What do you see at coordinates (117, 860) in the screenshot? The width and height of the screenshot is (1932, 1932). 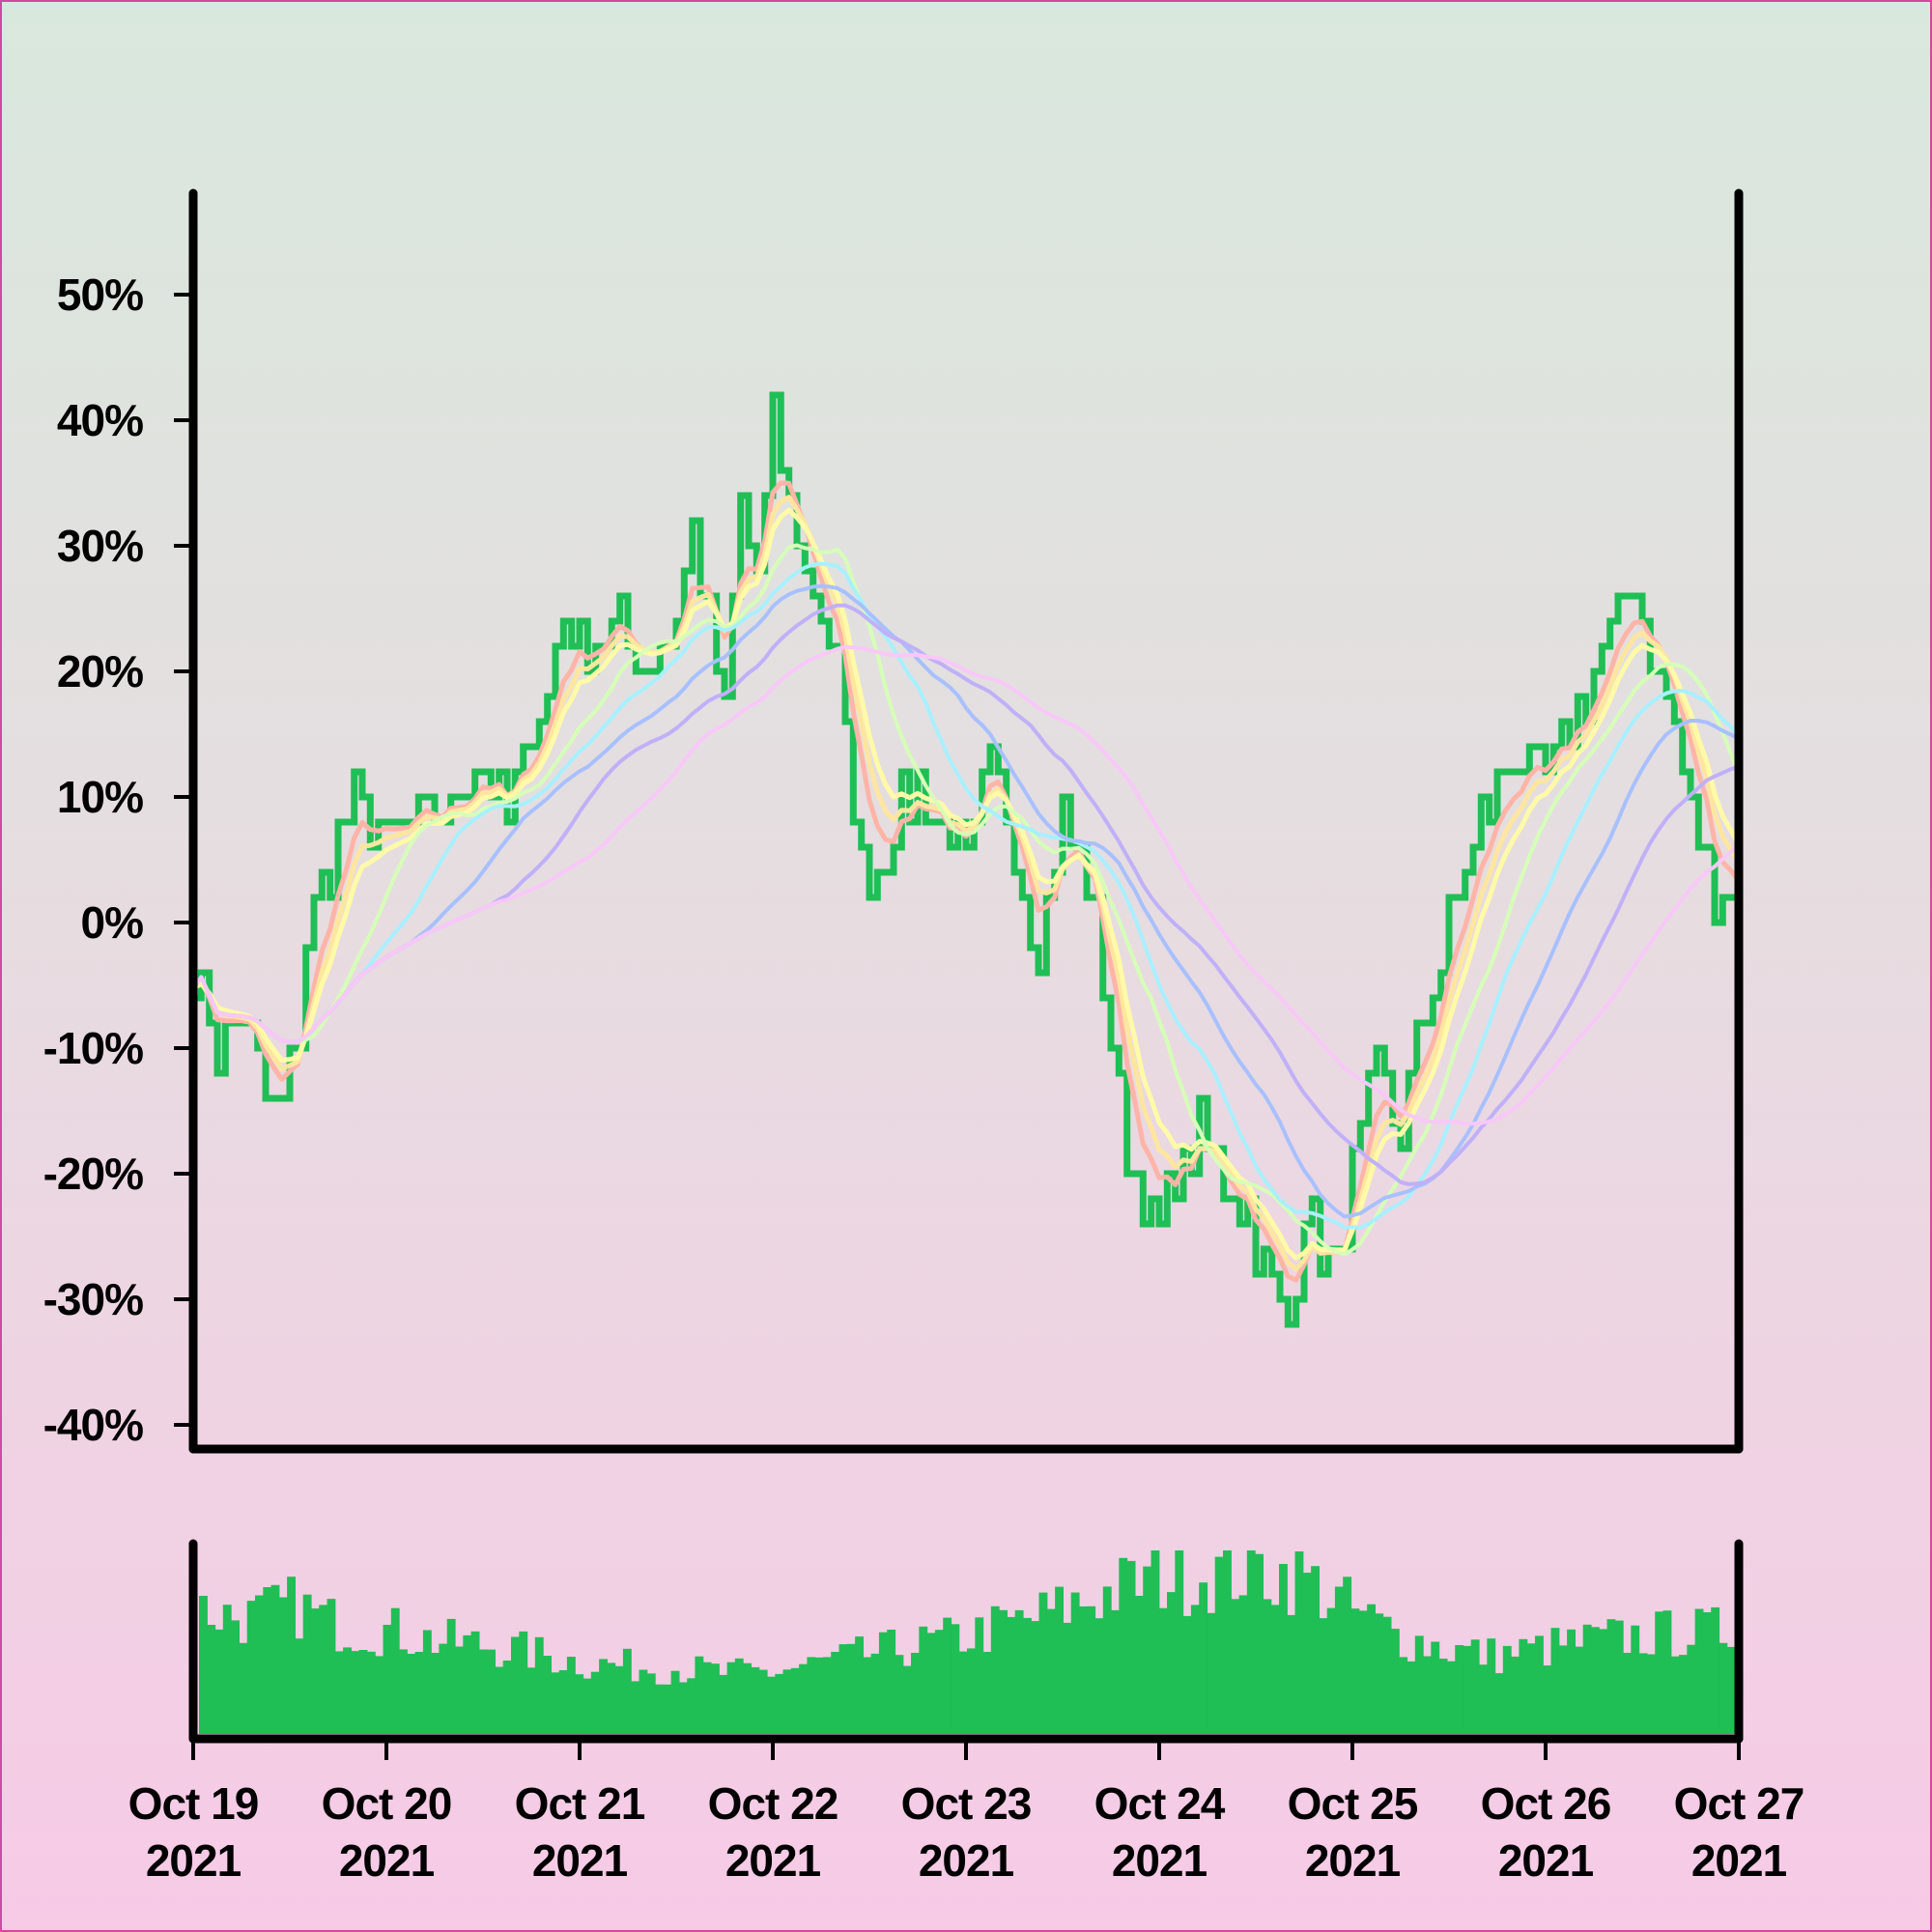 I see `y-axis: -40% -30% -20% -10% 0% 10% 20% 30% 40% 50%` at bounding box center [117, 860].